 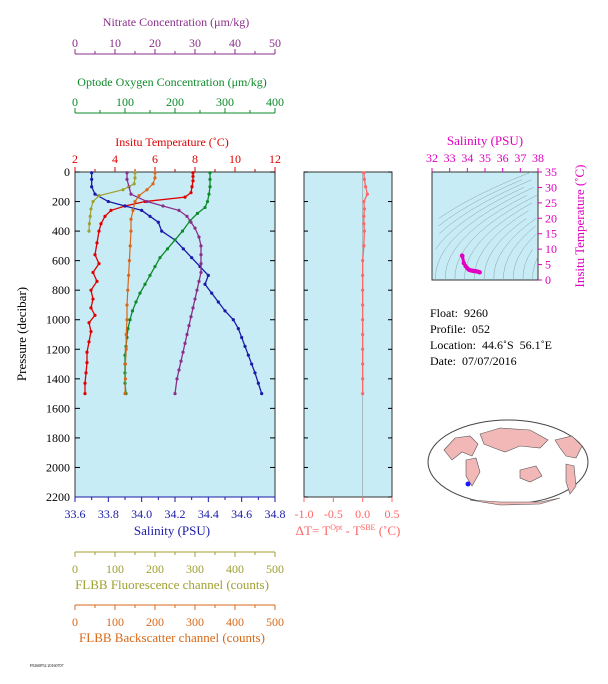 I want to click on nitrate-axis-tick-label: 10, so click(x=115, y=43).